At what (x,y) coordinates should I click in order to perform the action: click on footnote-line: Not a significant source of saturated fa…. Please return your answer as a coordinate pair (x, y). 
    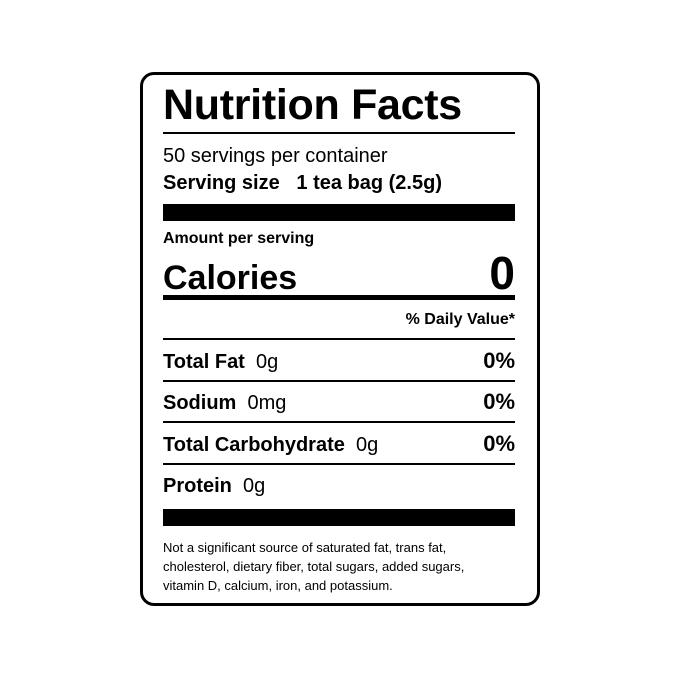
    Looking at the image, I should click on (305, 547).